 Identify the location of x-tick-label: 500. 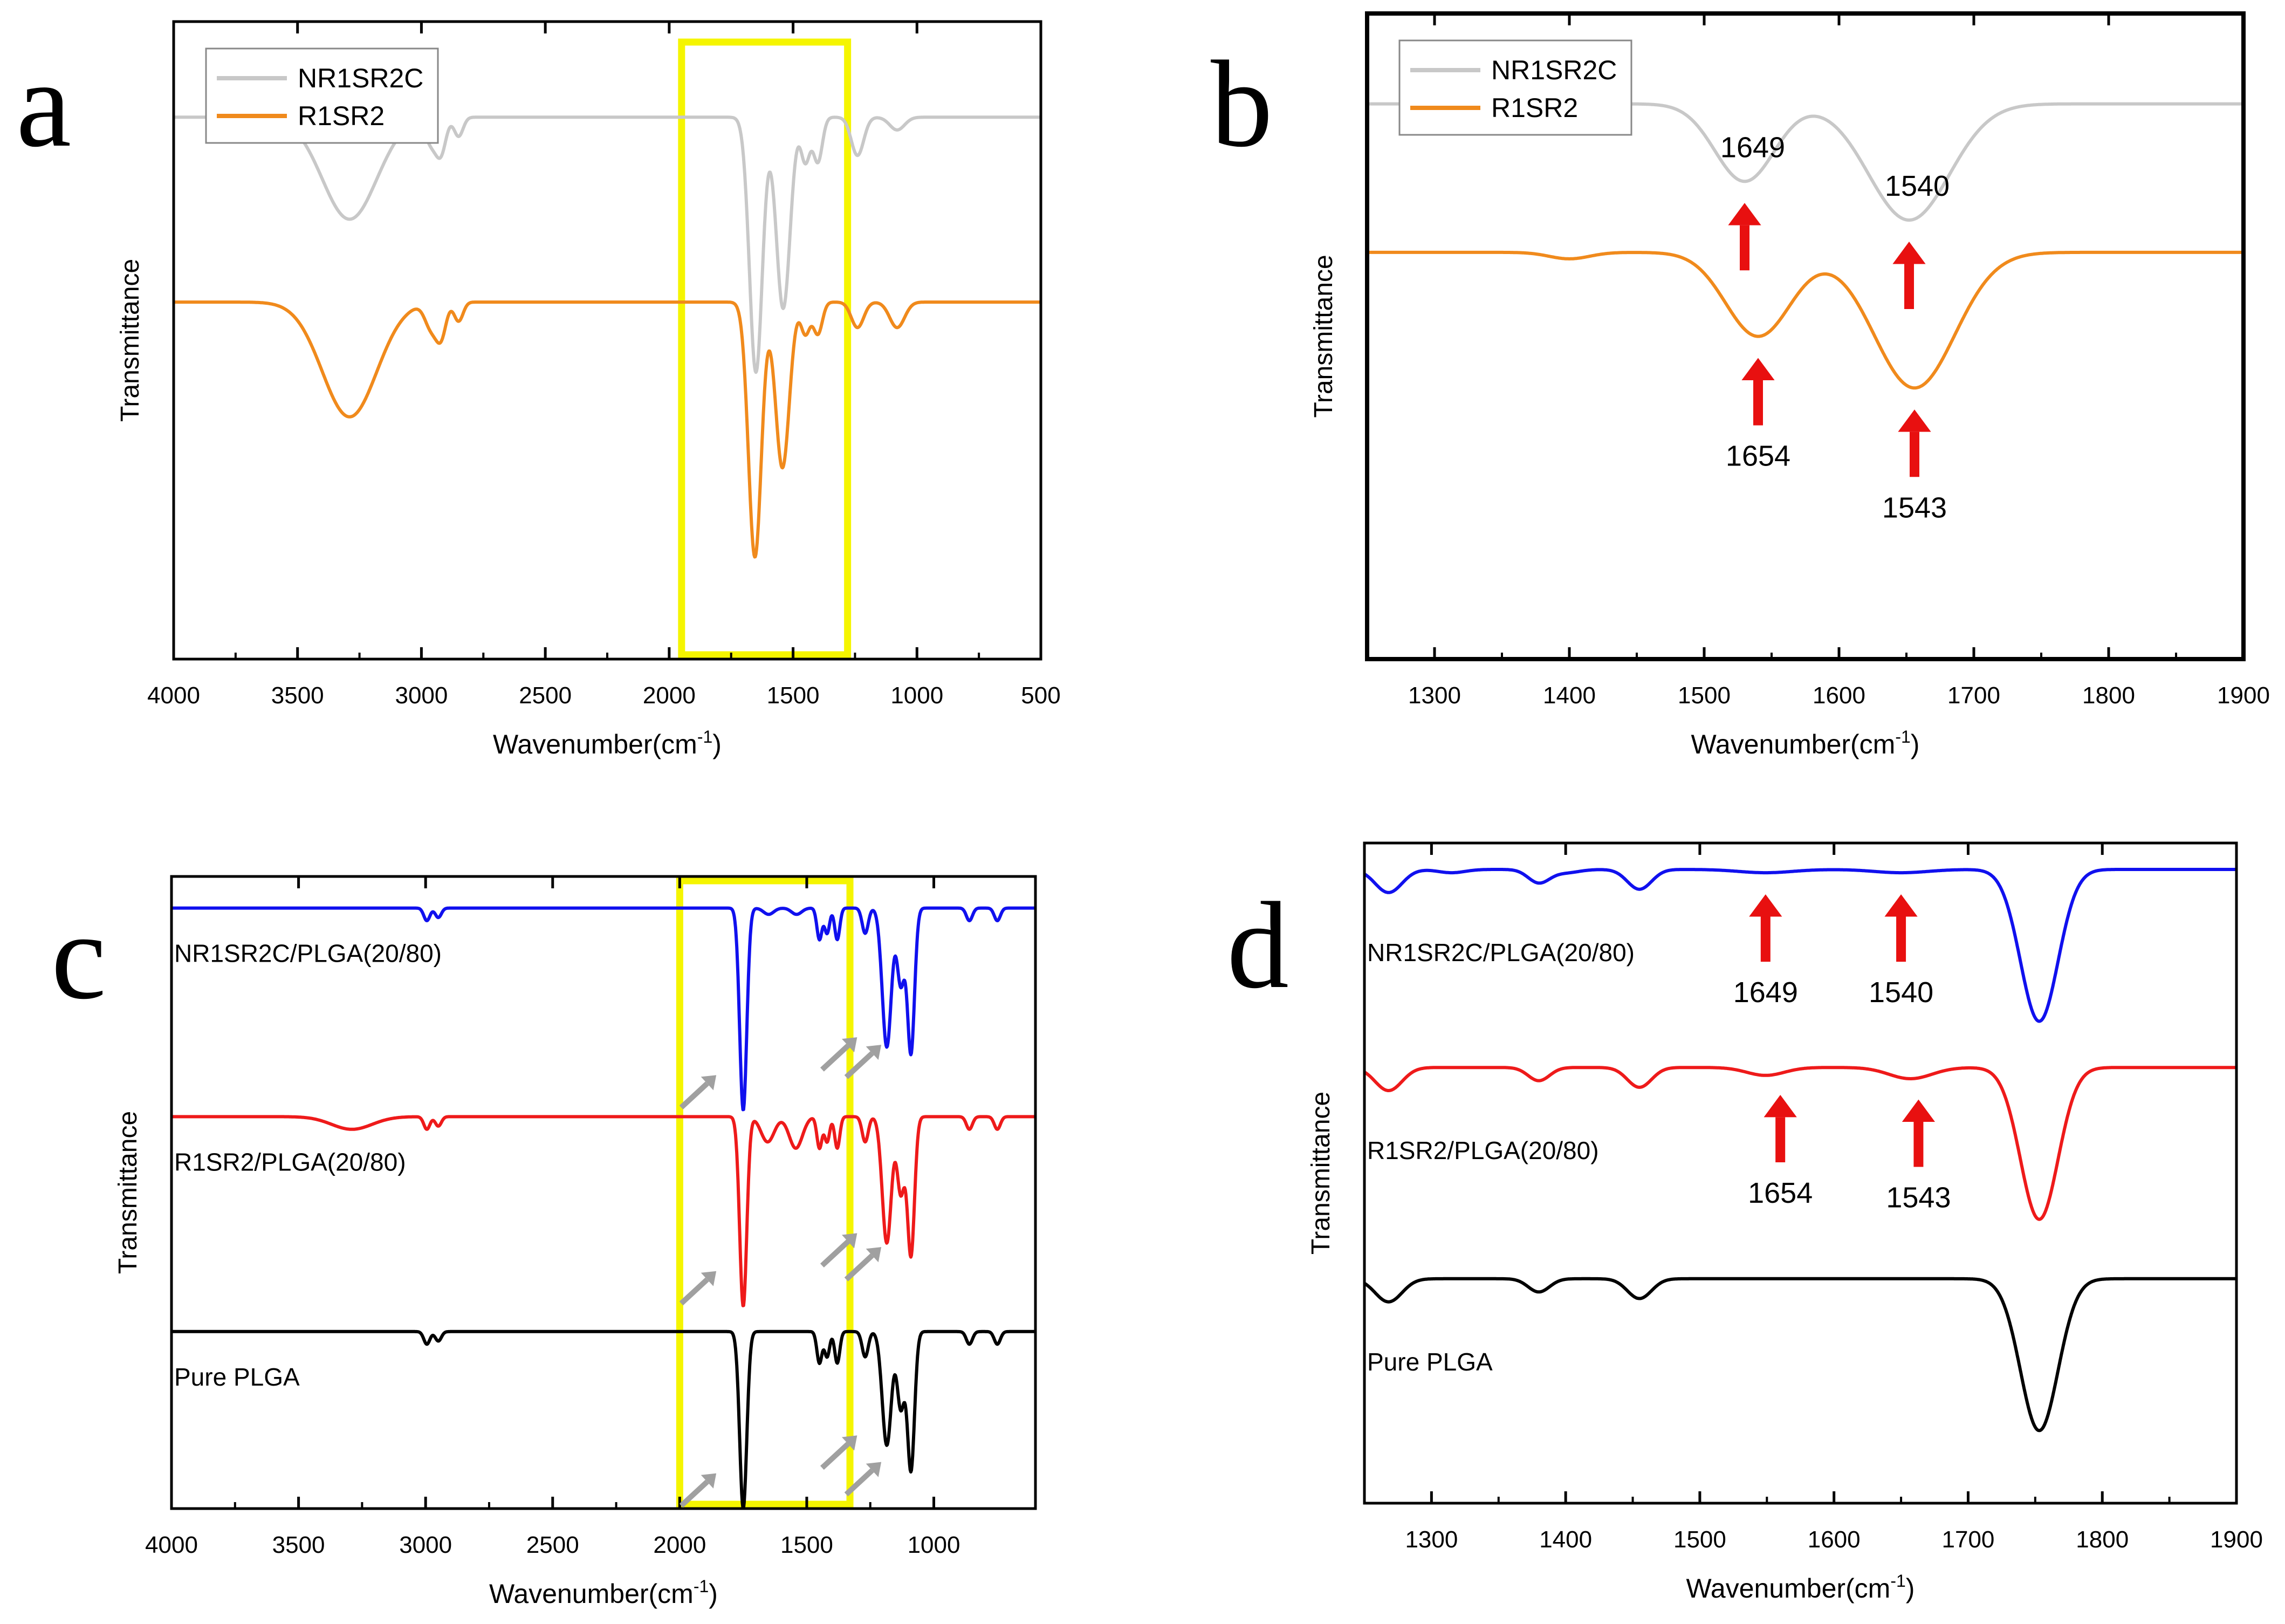
(1040, 695).